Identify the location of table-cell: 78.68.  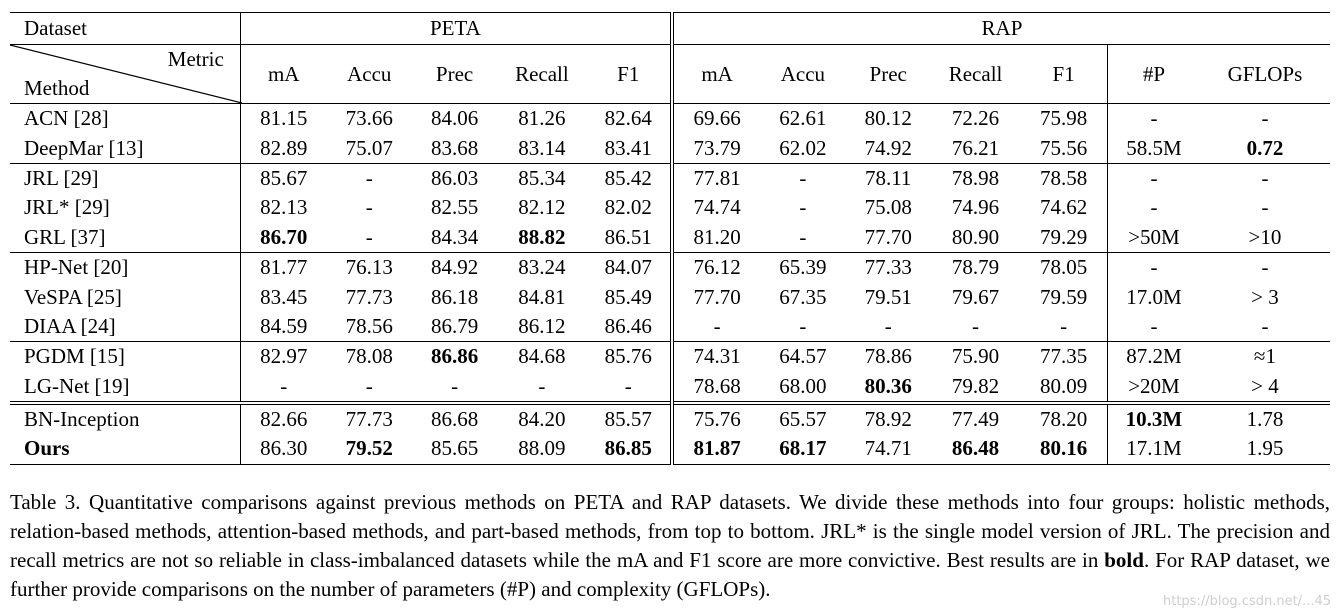
(715, 387).